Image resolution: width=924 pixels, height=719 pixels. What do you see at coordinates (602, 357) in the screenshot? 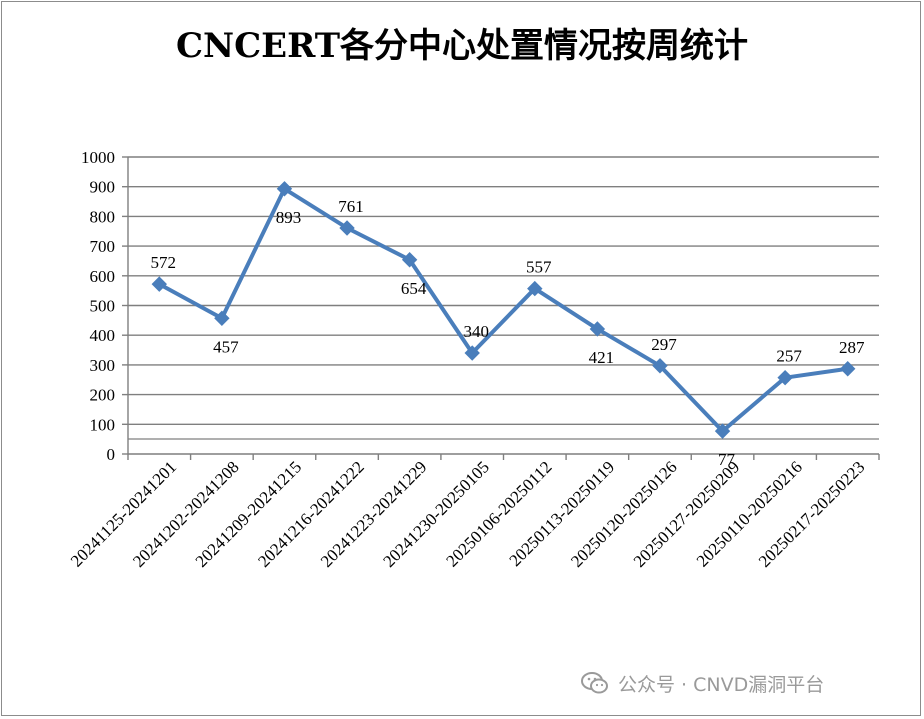
I see `data-label: 421` at bounding box center [602, 357].